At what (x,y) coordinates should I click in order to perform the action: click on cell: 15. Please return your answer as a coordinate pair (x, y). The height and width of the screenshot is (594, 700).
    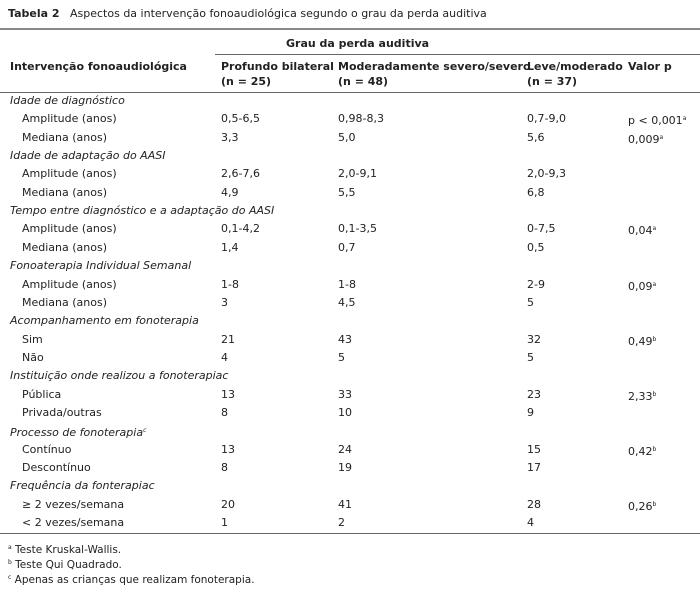
    Looking at the image, I should click on (534, 450).